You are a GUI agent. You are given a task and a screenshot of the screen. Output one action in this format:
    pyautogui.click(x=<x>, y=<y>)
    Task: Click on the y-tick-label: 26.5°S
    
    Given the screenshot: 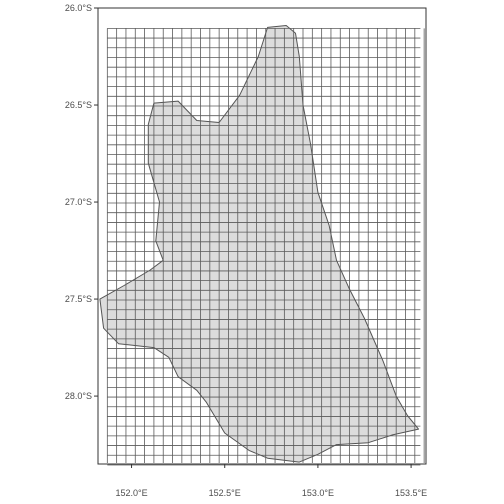 What is the action you would take?
    pyautogui.click(x=78, y=105)
    